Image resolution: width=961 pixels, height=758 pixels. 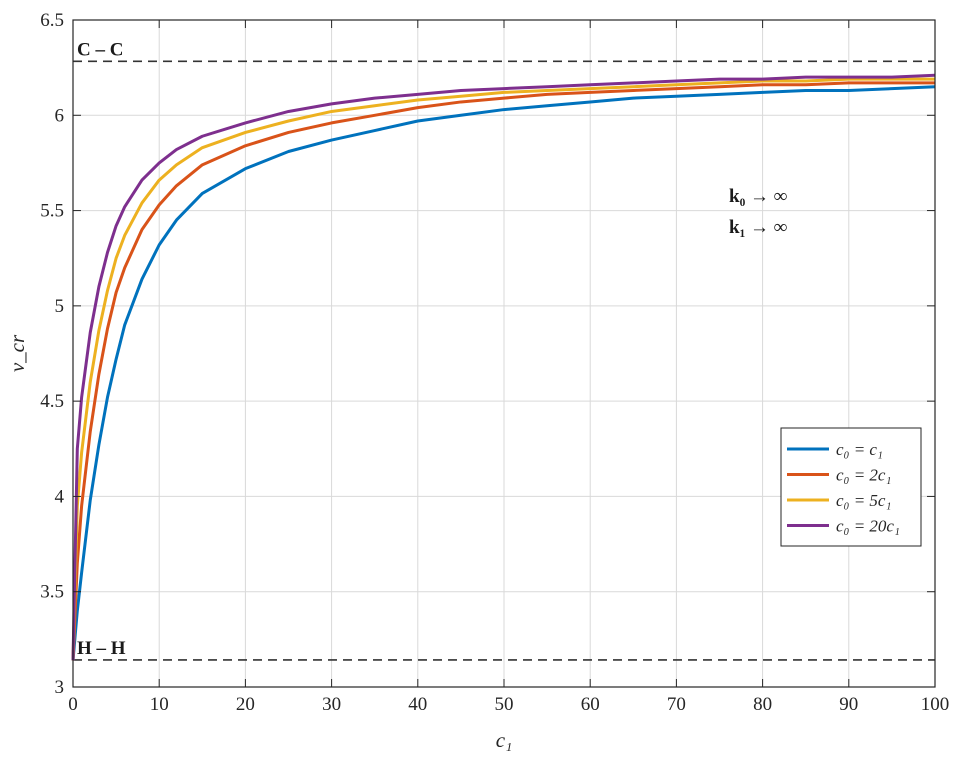 What do you see at coordinates (935, 704) in the screenshot?
I see `x-tick-label: 100` at bounding box center [935, 704].